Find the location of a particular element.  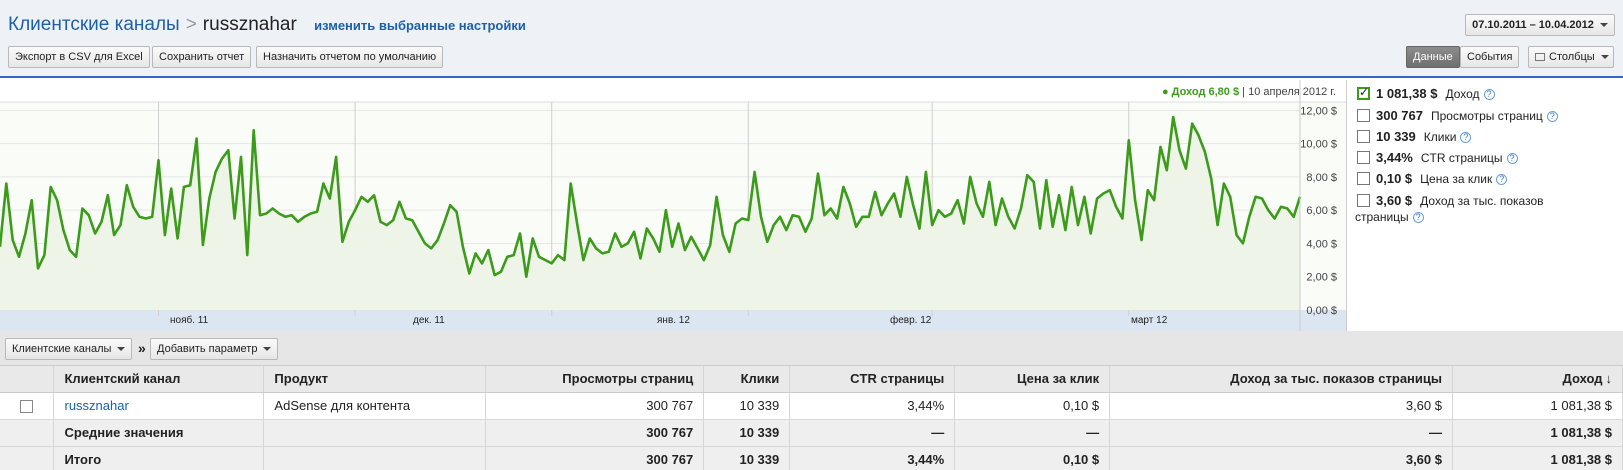

x-tick-label: янв. 12 is located at coordinates (673, 320).